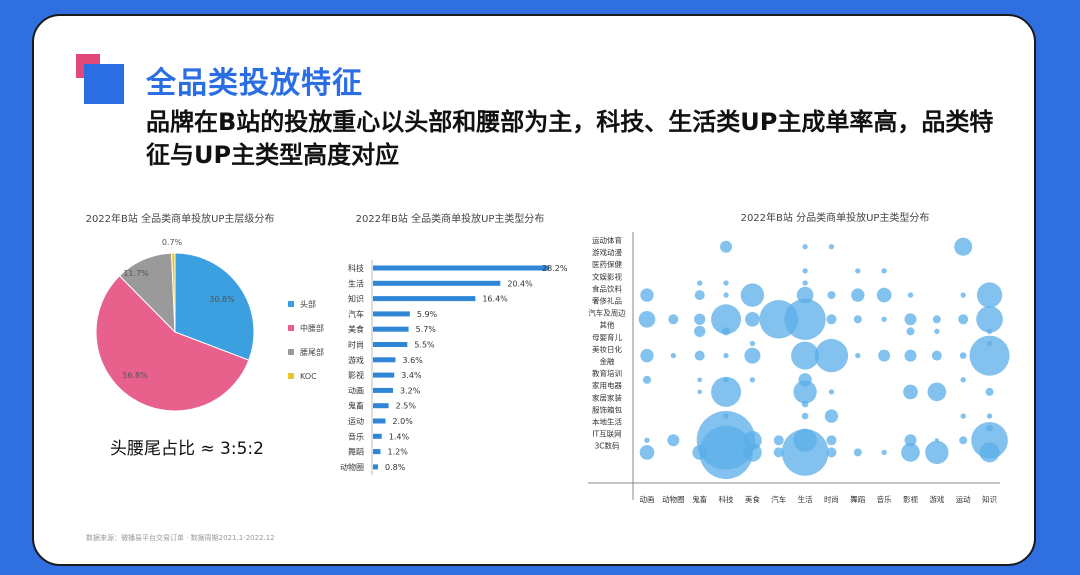  What do you see at coordinates (699, 499) in the screenshot?
I see `bubble-x-label: 鬼畜` at bounding box center [699, 499].